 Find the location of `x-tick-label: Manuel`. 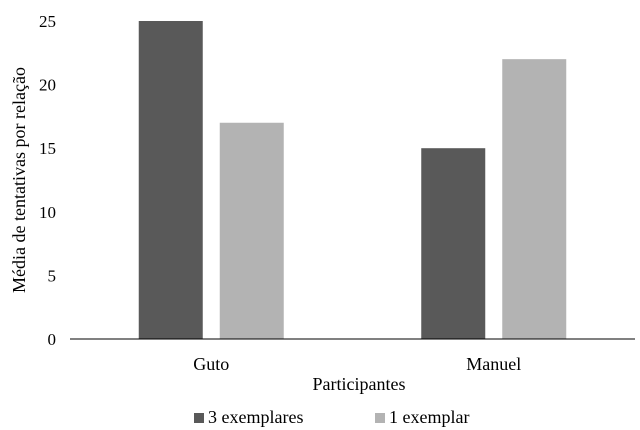

x-tick-label: Manuel is located at coordinates (493, 364).